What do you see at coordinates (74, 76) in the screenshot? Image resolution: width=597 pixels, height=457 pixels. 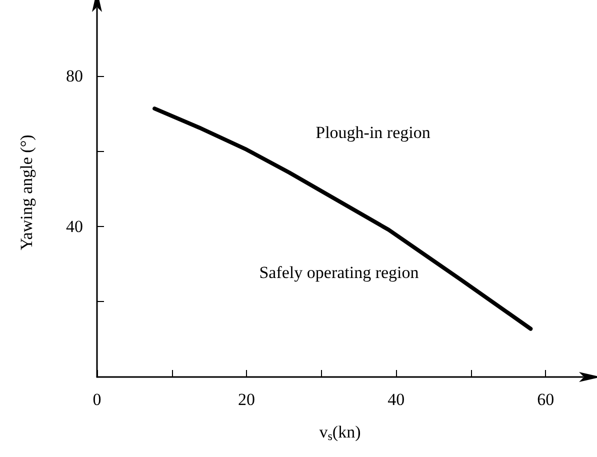 I see `y-tick-label: 80` at bounding box center [74, 76].